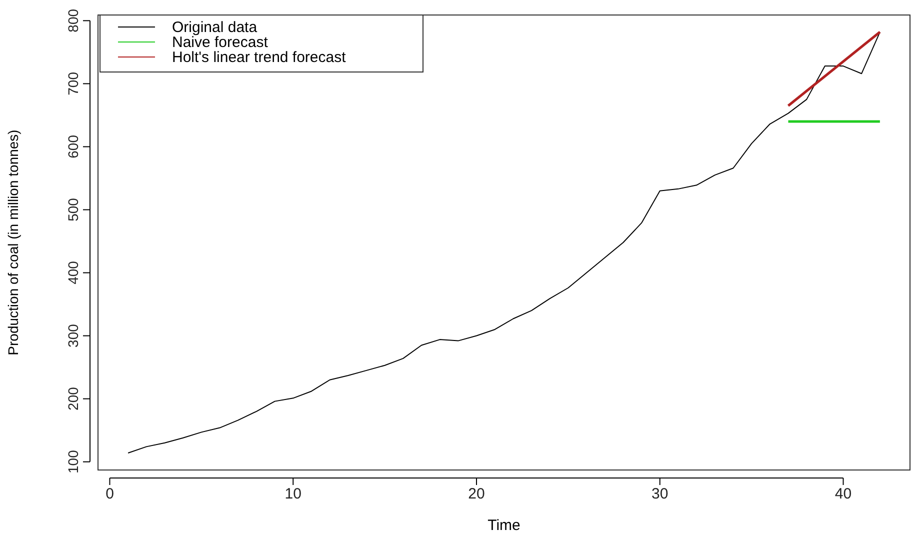 The width and height of the screenshot is (914, 538). I want to click on y-tick-label: 500, so click(73, 210).